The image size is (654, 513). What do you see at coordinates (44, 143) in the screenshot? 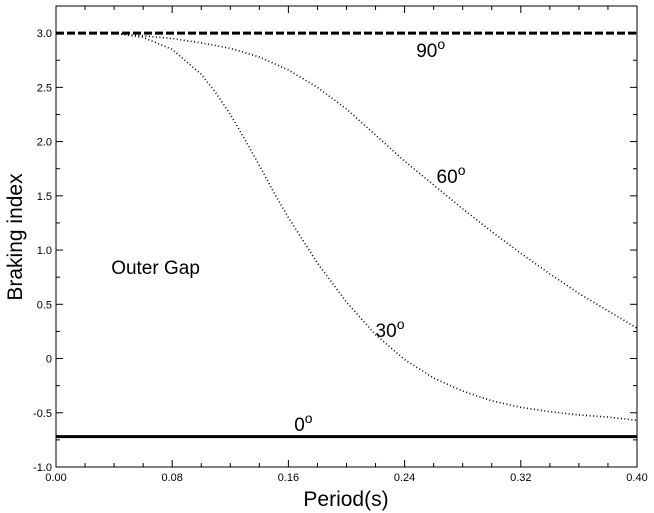
I see `y-tick-label: 2.0` at bounding box center [44, 143].